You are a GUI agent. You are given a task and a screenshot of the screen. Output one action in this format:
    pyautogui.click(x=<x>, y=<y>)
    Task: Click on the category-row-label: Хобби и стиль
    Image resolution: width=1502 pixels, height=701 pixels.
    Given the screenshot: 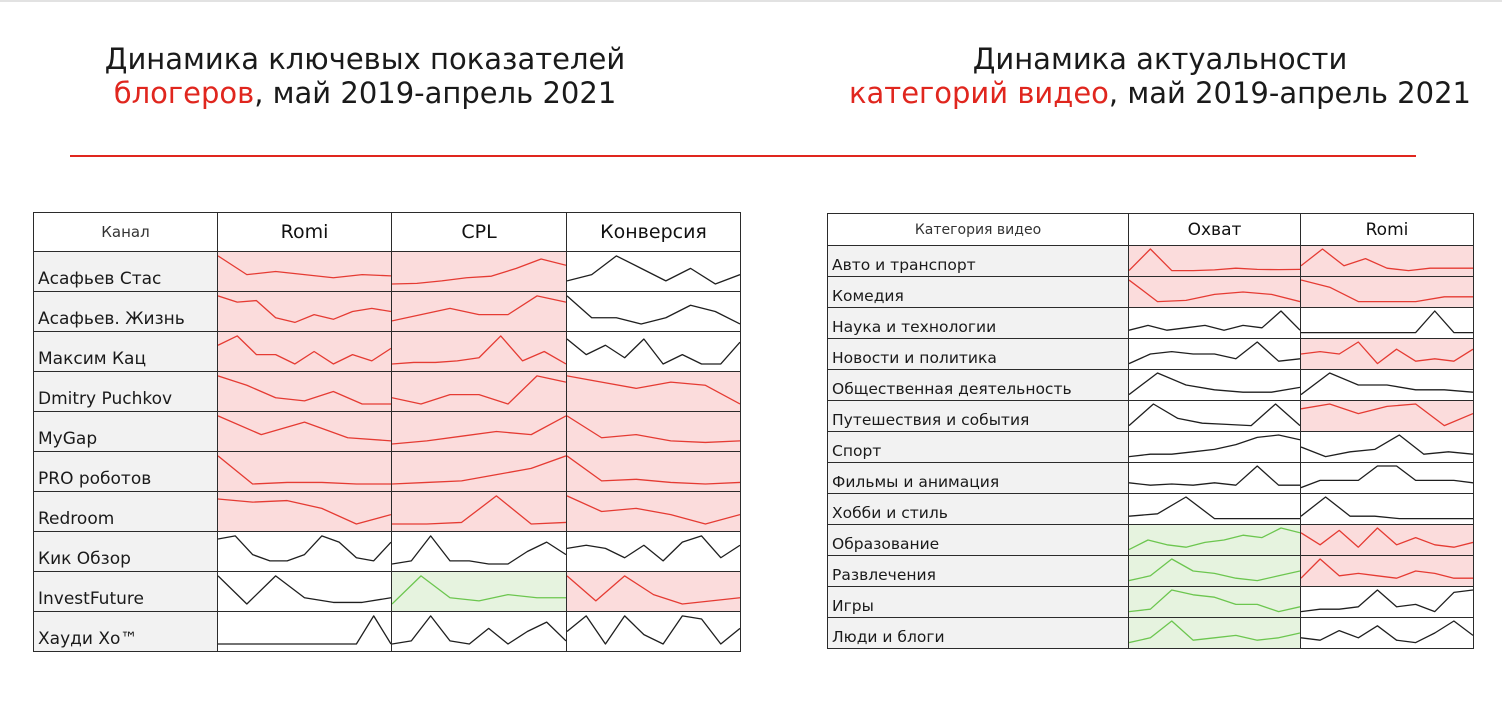 What is the action you would take?
    pyautogui.click(x=890, y=513)
    